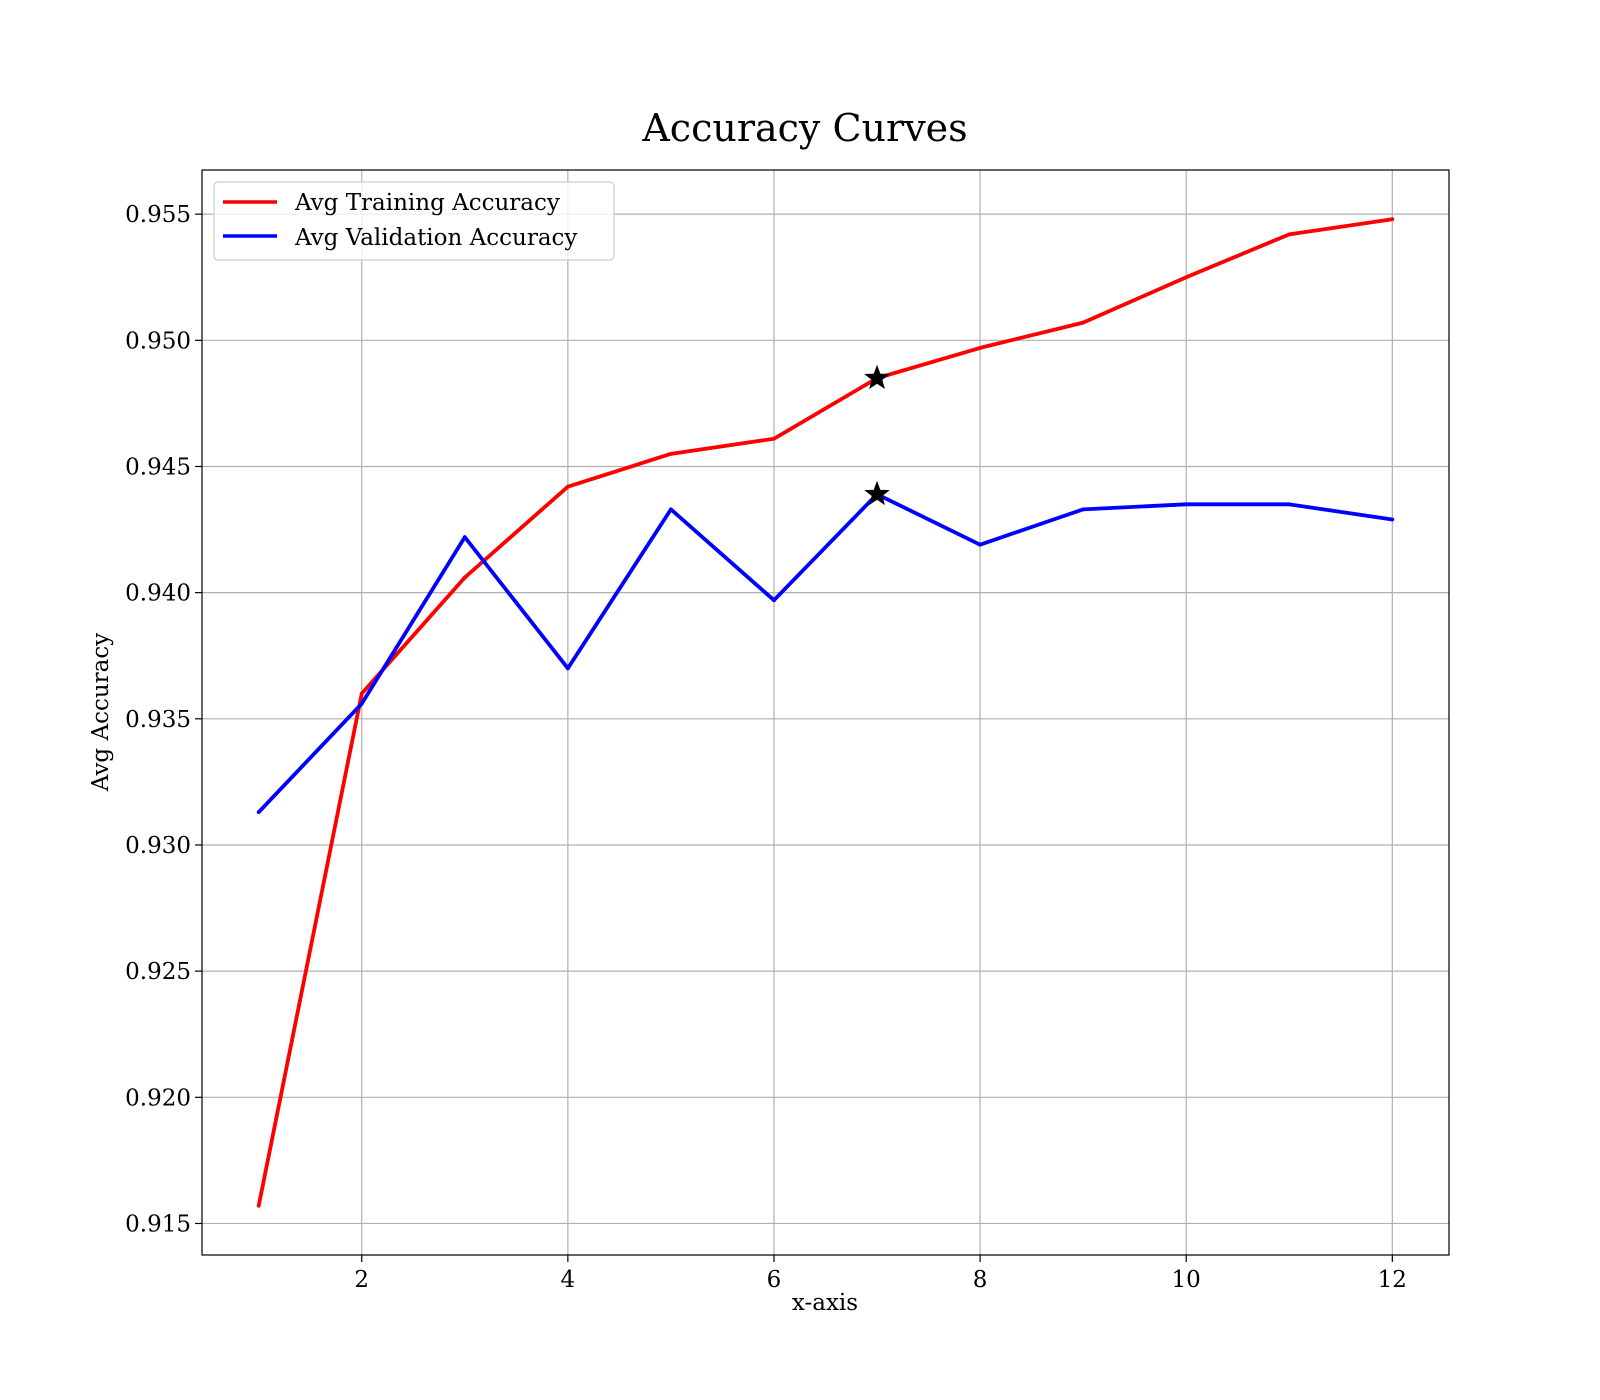 The image size is (1600, 1400). I want to click on x-tick-label: 10, so click(1186, 1280).